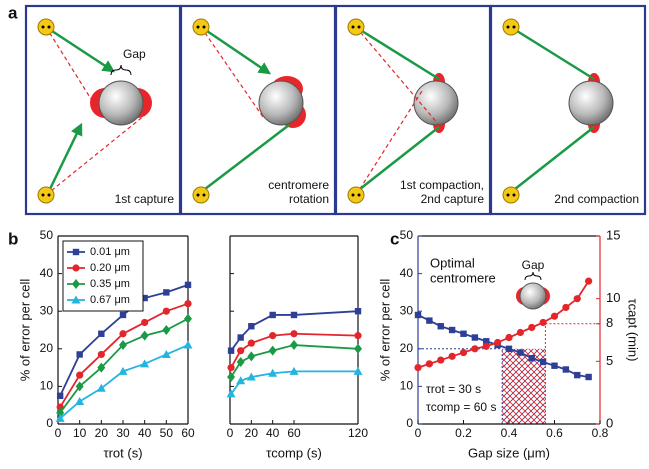  Describe the element at coordinates (453, 389) in the screenshot. I see `annotation: τrot = 30 s` at that location.